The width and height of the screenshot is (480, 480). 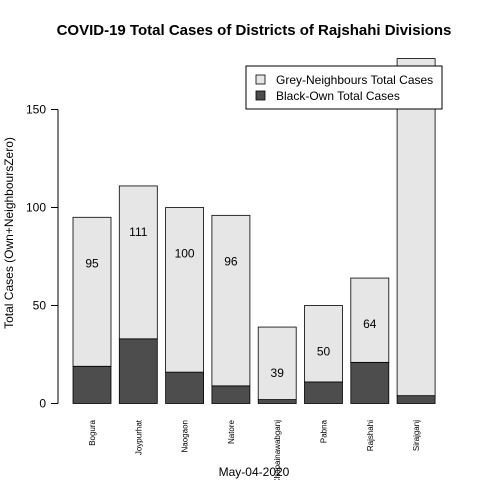 What do you see at coordinates (323, 344) in the screenshot?
I see `bar-neighbours-pabna` at bounding box center [323, 344].